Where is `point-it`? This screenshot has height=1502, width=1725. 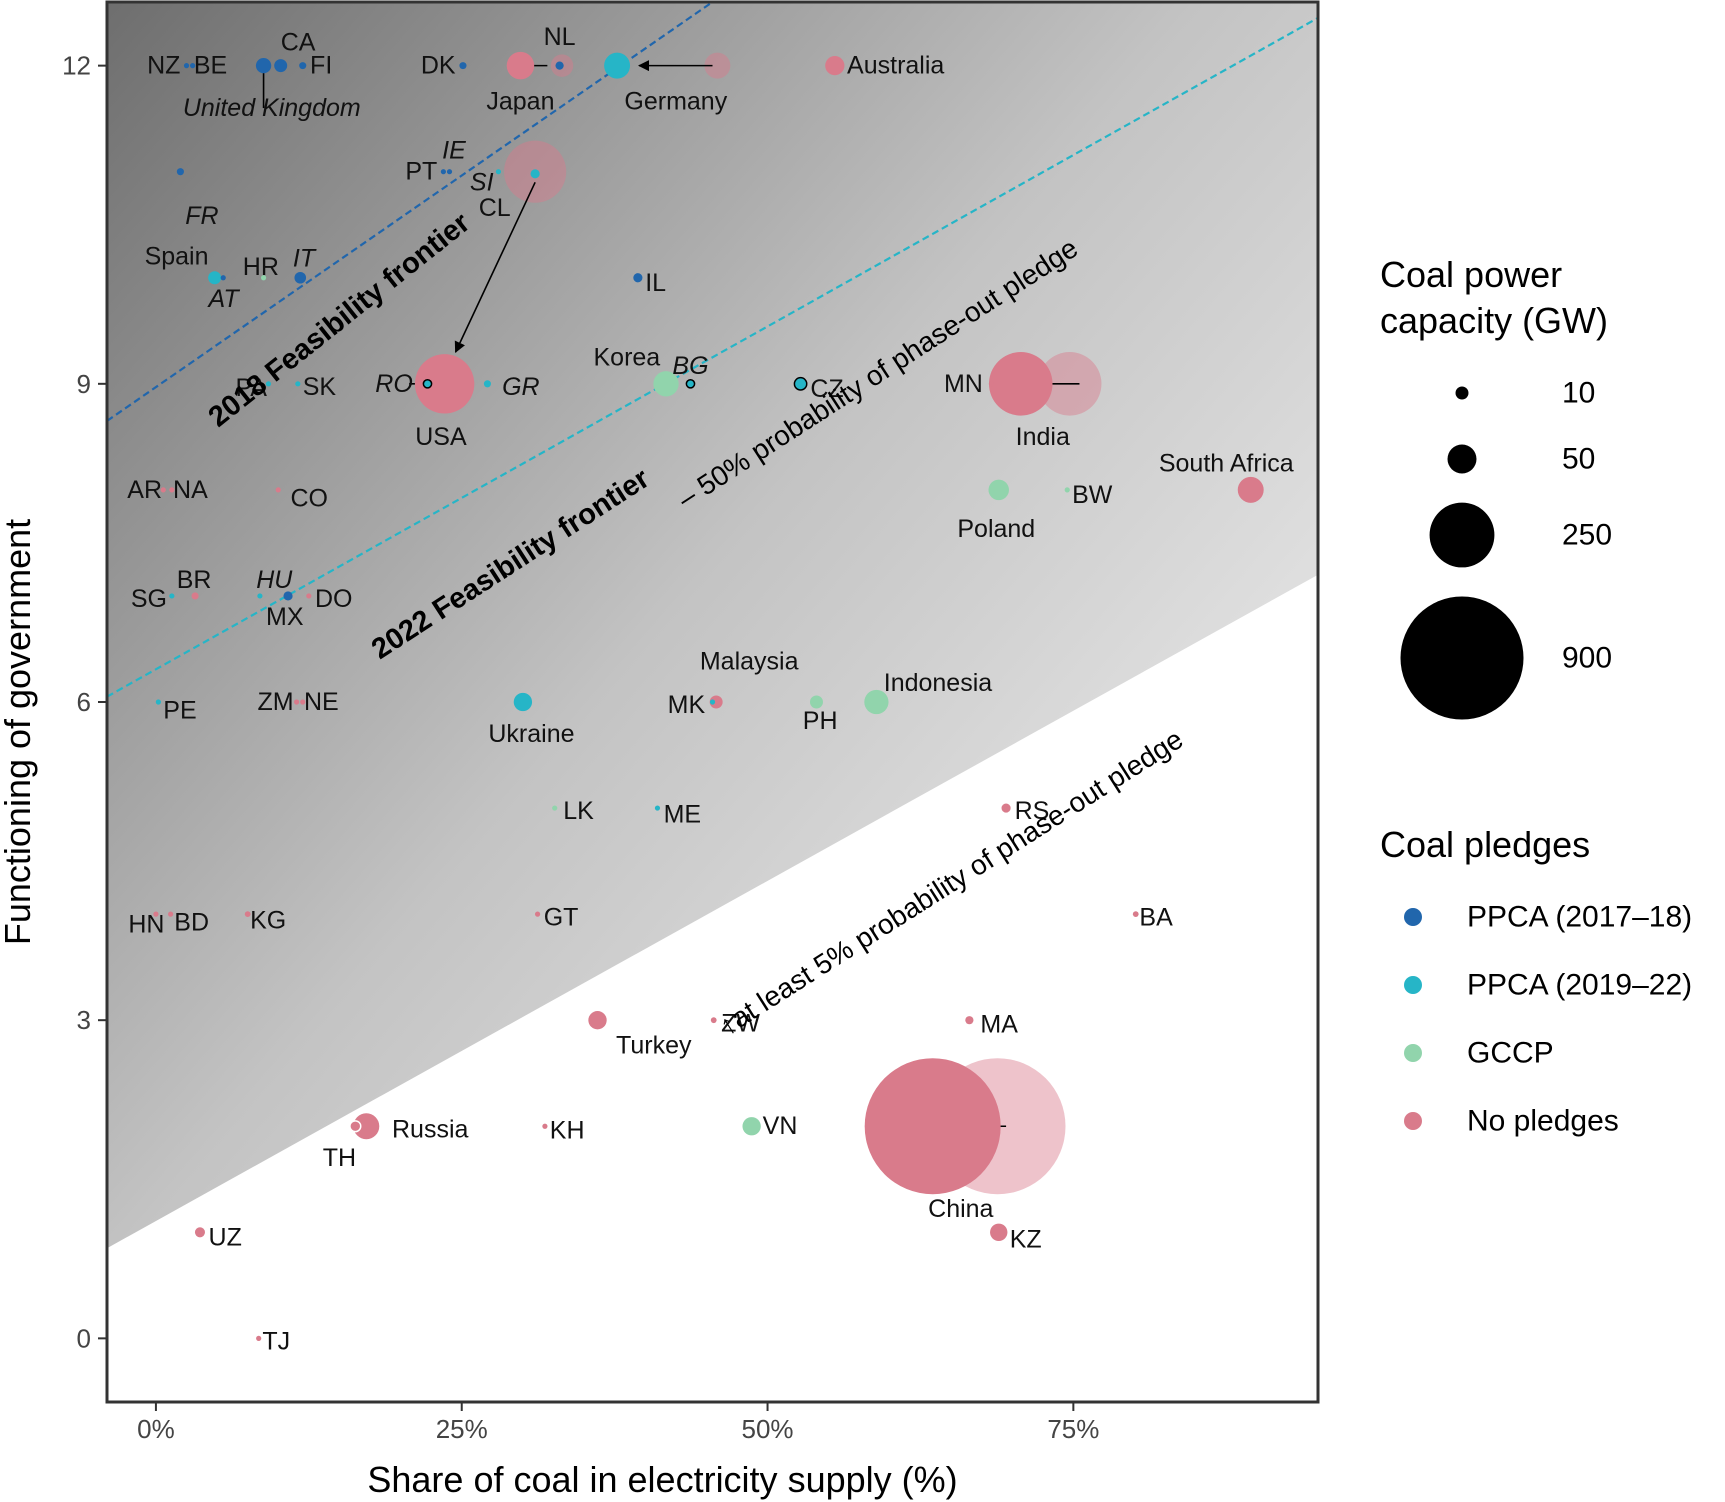 point-it is located at coordinates (300, 277).